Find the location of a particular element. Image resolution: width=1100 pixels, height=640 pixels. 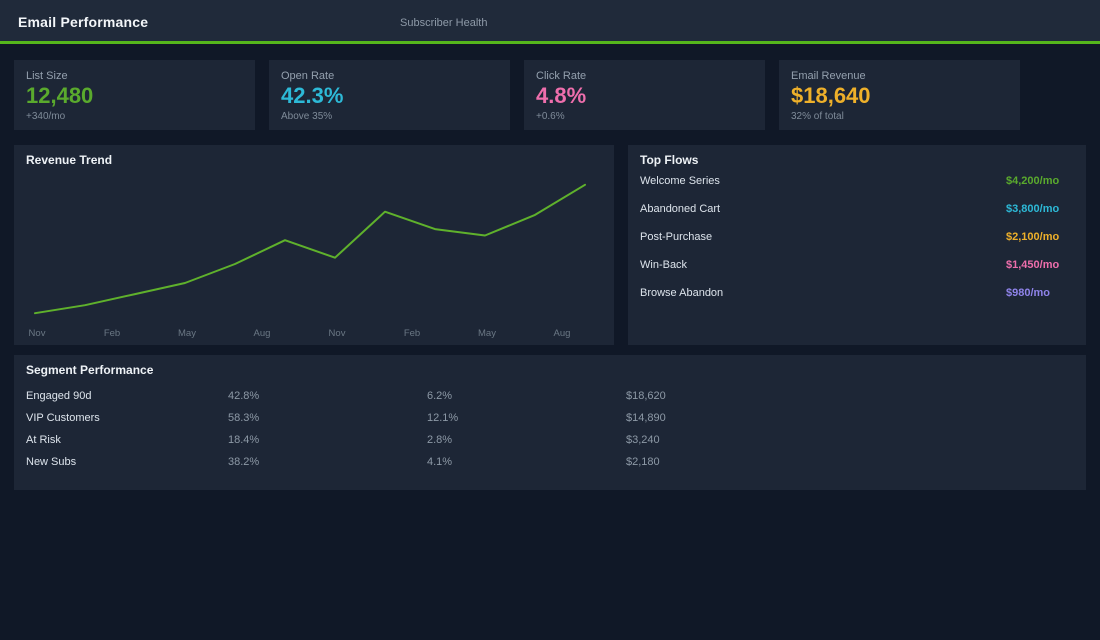

revenue-trend-chart: Nov Feb May Aug Nov Feb May Aug is located at coordinates (307, 261).